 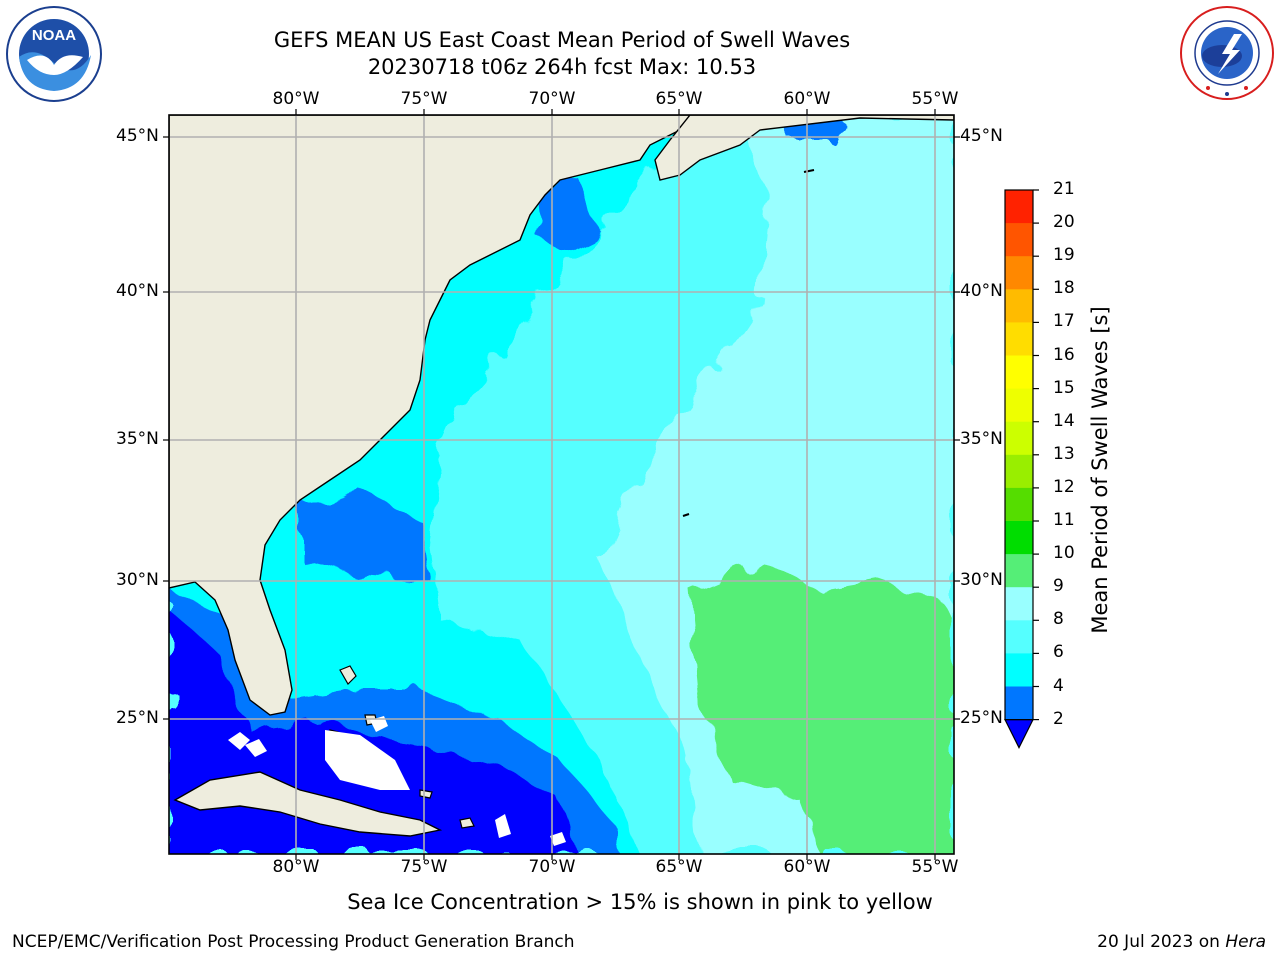 I want to click on colorbar-tick-label: 2, so click(x=1058, y=718).